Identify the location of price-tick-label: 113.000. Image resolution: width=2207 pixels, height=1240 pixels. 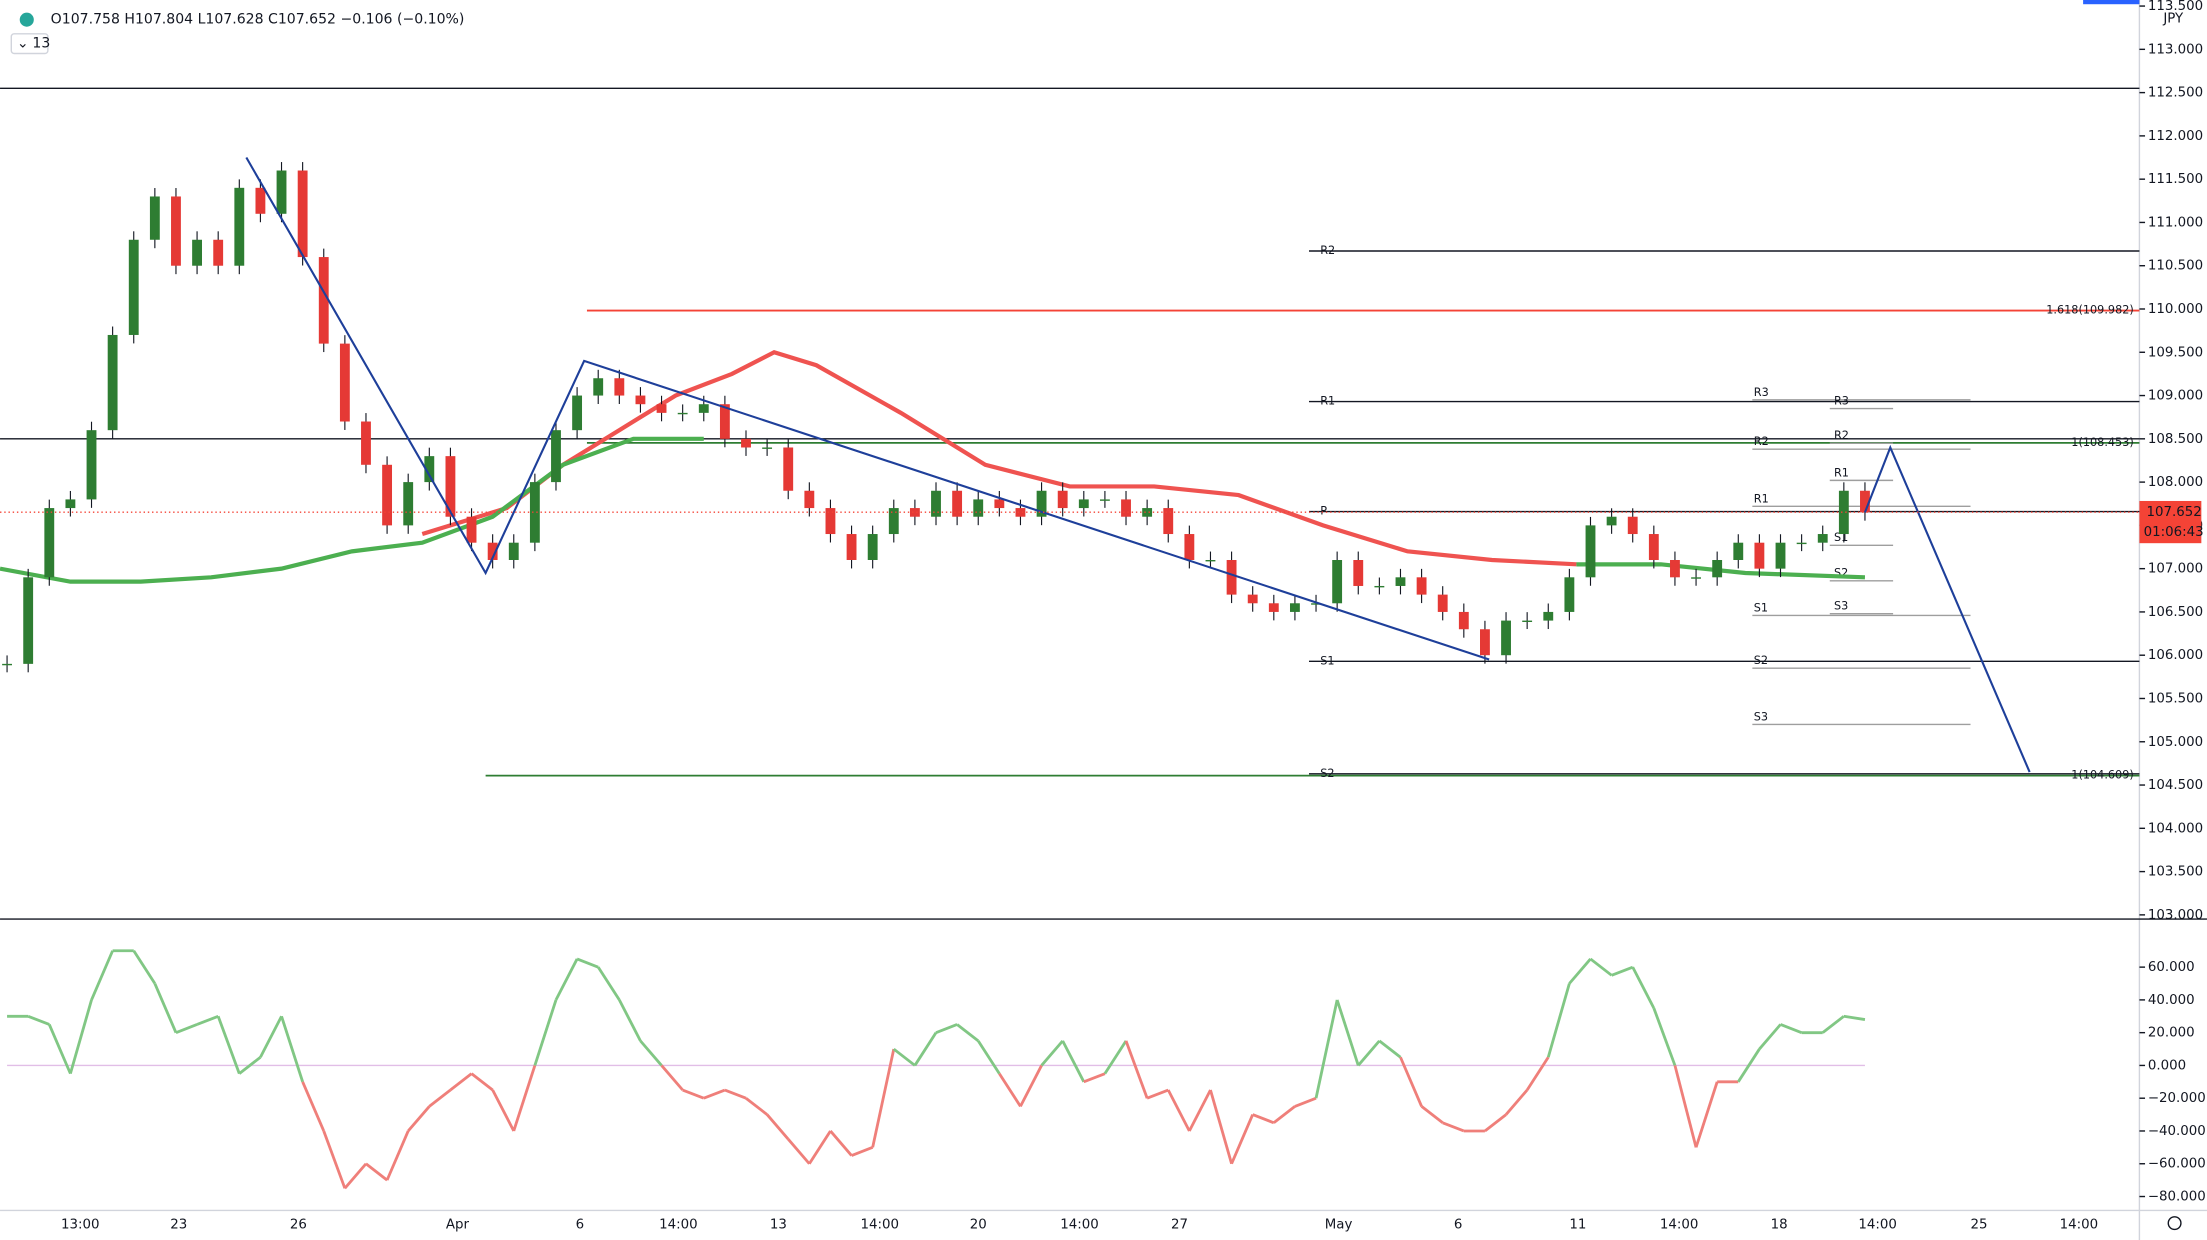
(2175, 49).